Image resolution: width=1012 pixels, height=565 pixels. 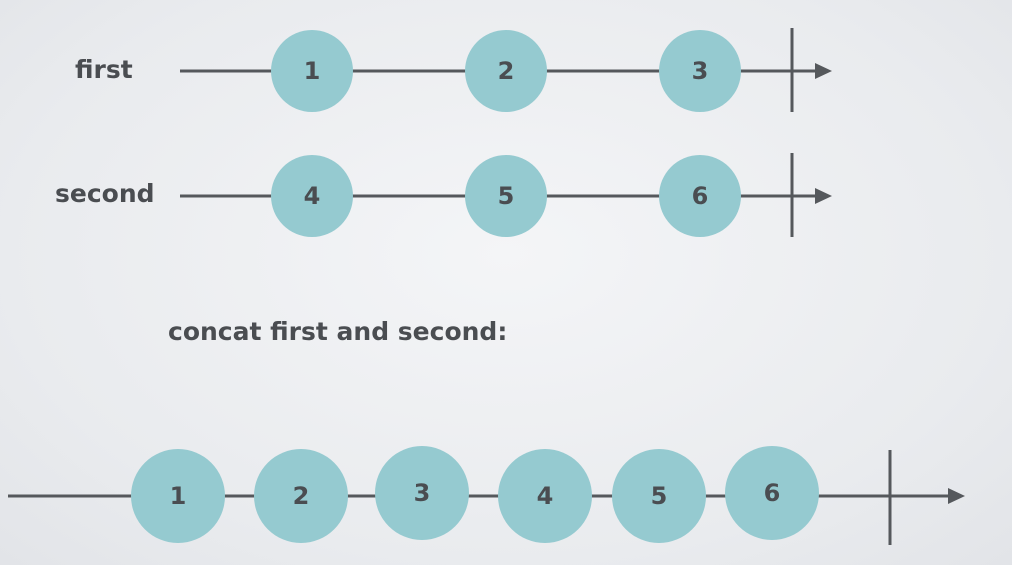 What do you see at coordinates (104, 69) in the screenshot?
I see `timeline-label-first: first` at bounding box center [104, 69].